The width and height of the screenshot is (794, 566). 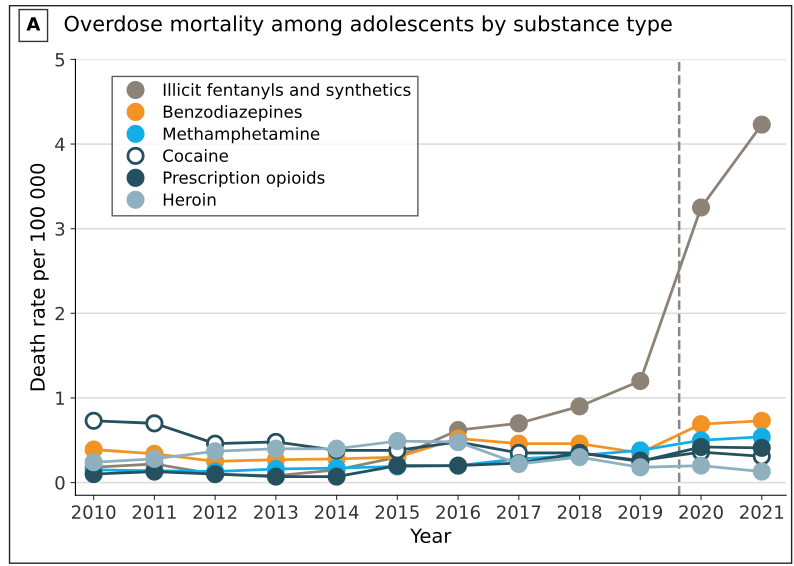 What do you see at coordinates (39, 277) in the screenshot?
I see `y-axis-title: Death rate per 100 000` at bounding box center [39, 277].